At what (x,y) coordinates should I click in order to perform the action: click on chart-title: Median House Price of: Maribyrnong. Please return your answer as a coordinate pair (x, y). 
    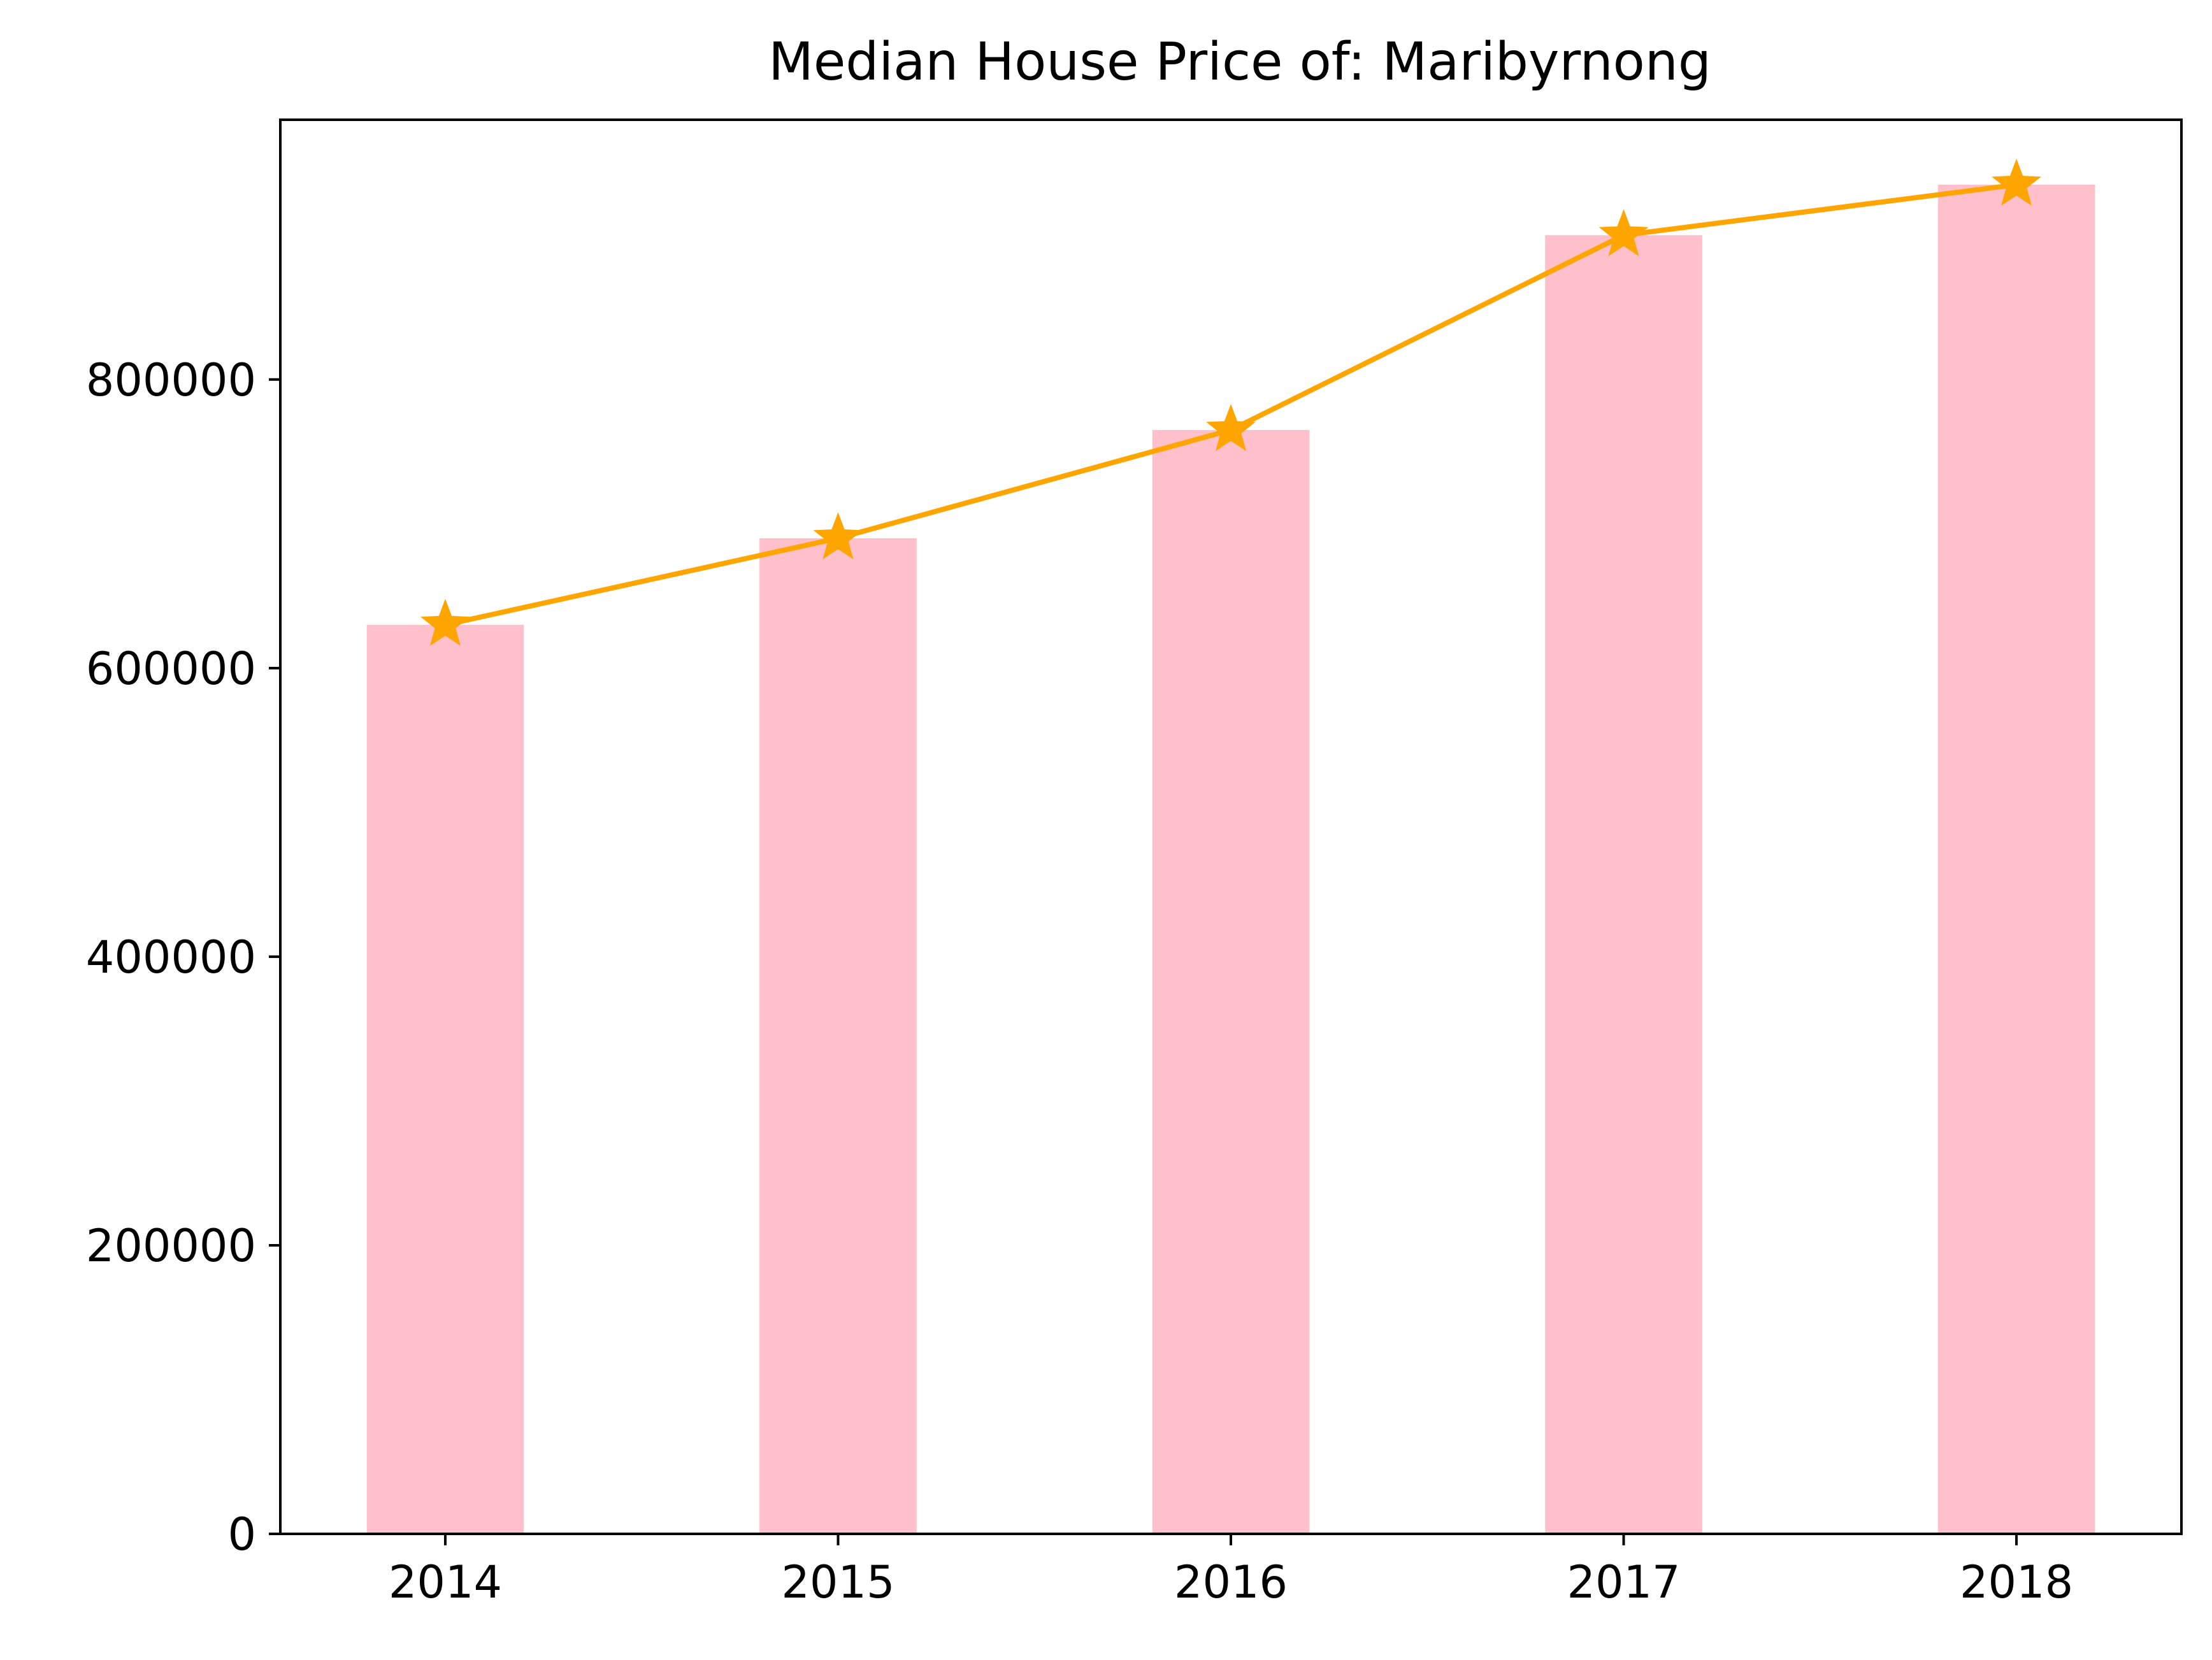
    Looking at the image, I should click on (1239, 62).